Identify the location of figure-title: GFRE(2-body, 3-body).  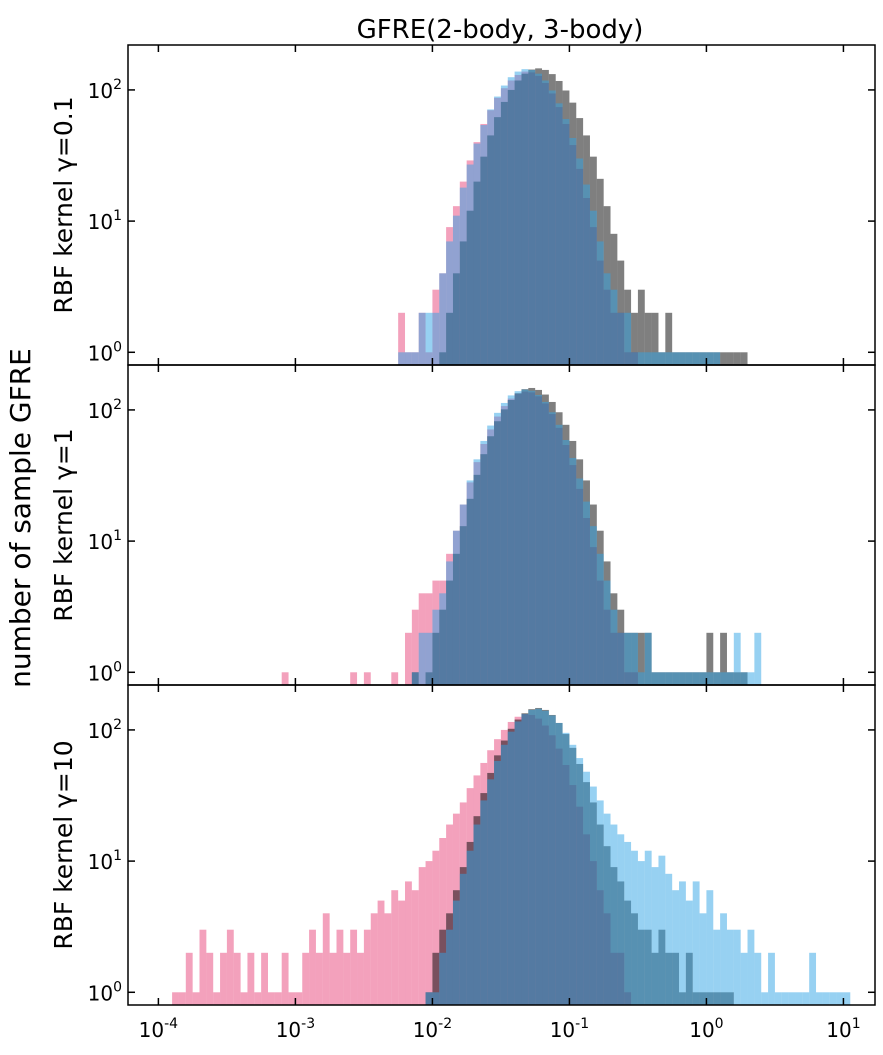
(500, 30).